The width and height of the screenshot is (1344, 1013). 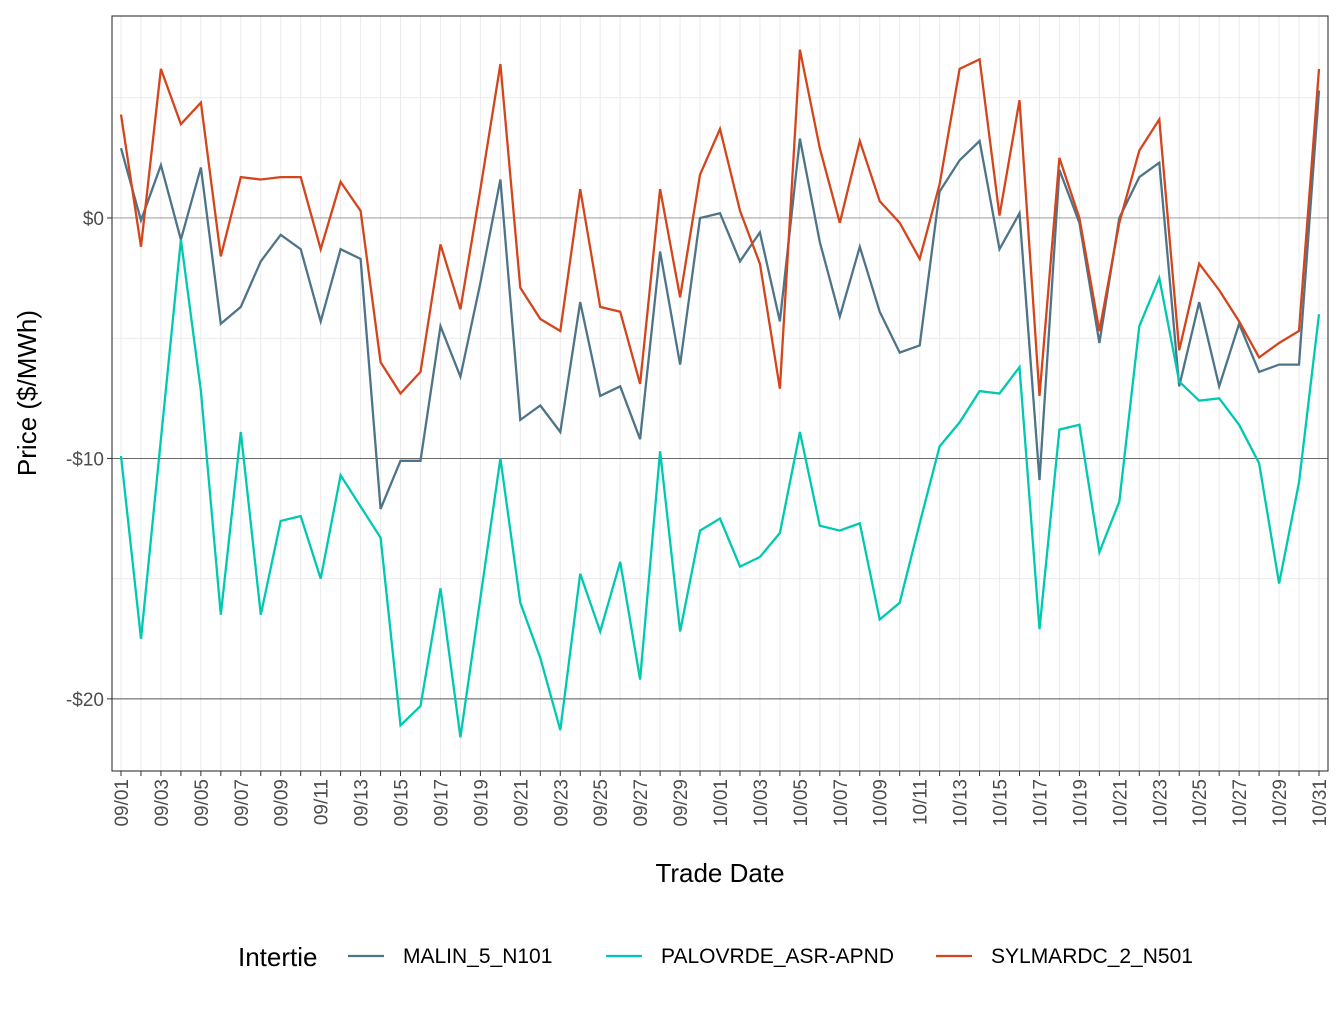 I want to click on x-tick-label: 10/07, so click(x=841, y=803).